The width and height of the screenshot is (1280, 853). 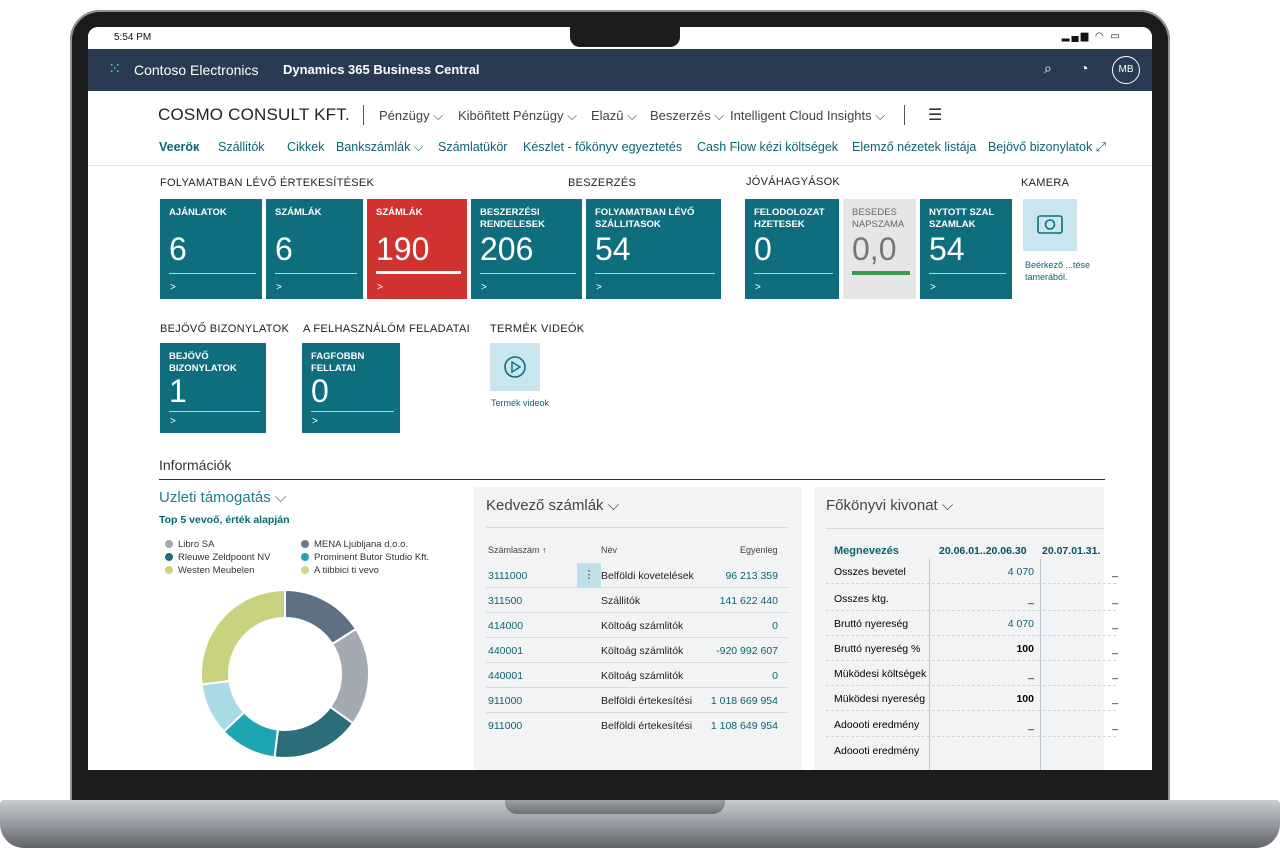 I want to click on nav-cikkek: Cikkek, so click(x=306, y=147).